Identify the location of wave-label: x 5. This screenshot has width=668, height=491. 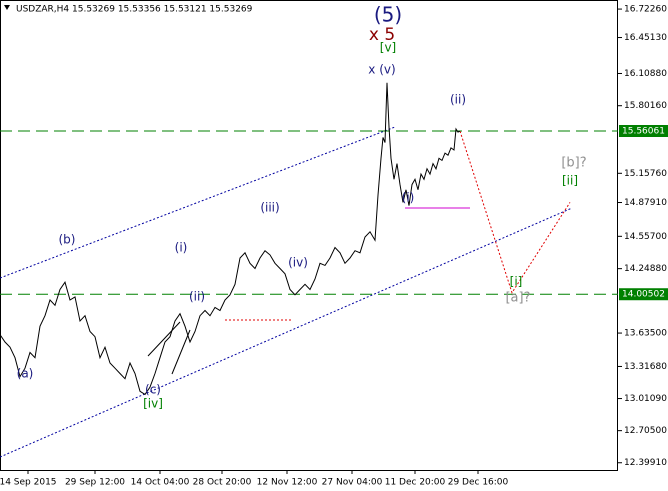
(382, 35).